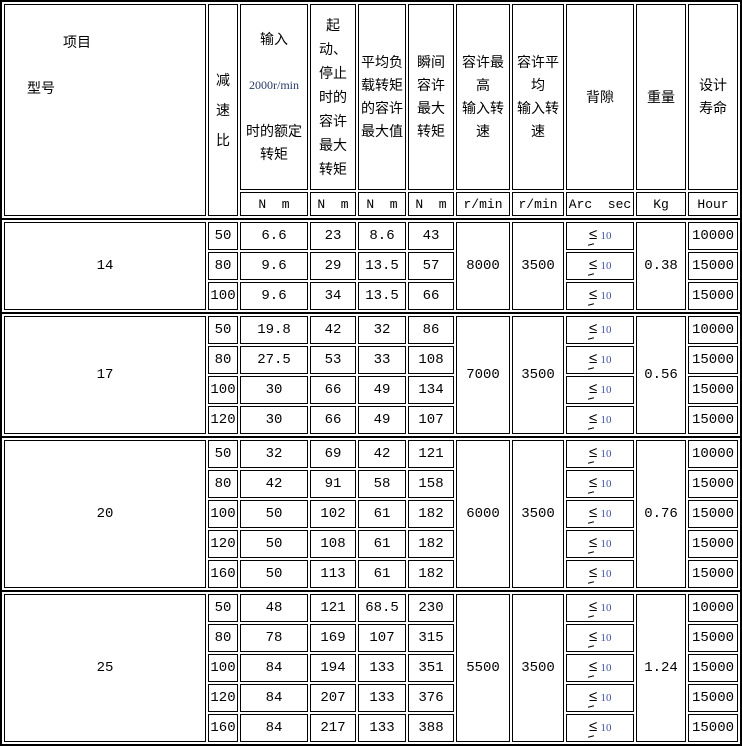 This screenshot has height=746, width=742. Describe the element at coordinates (600, 204) in the screenshot. I see `unit-backlash: Arc sec` at that location.